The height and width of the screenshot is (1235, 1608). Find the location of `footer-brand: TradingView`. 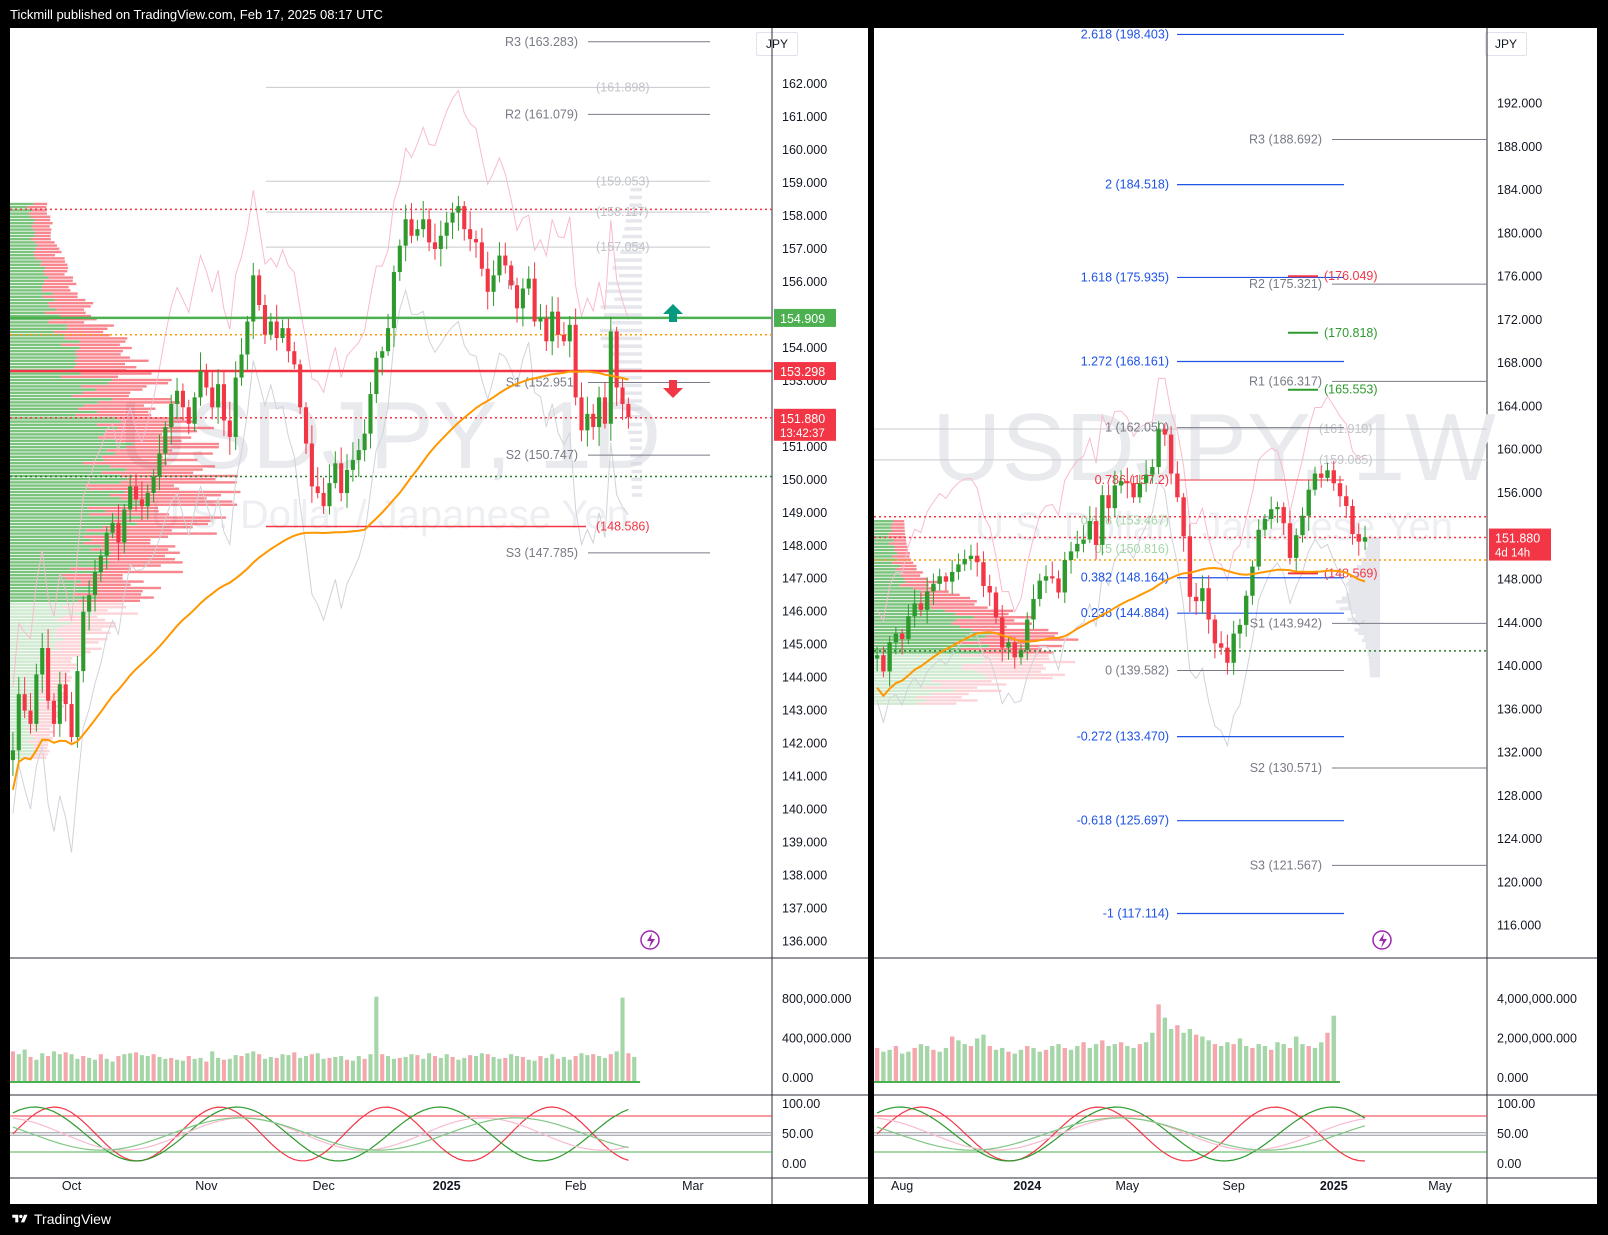

footer-brand: TradingView is located at coordinates (73, 1219).